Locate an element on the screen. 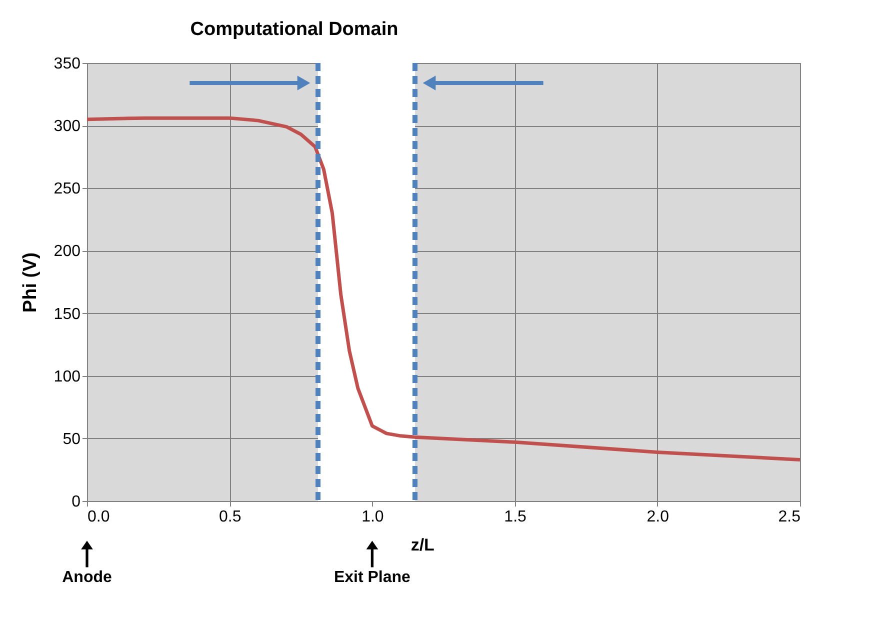 Image resolution: width=885 pixels, height=629 pixels. y-tick-label: 200 is located at coordinates (67, 251).